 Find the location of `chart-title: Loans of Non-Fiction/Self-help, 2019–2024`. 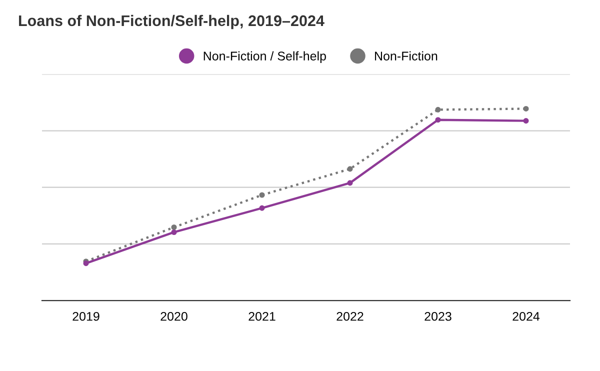

chart-title: Loans of Non-Fiction/Self-help, 2019–2024 is located at coordinates (171, 22).